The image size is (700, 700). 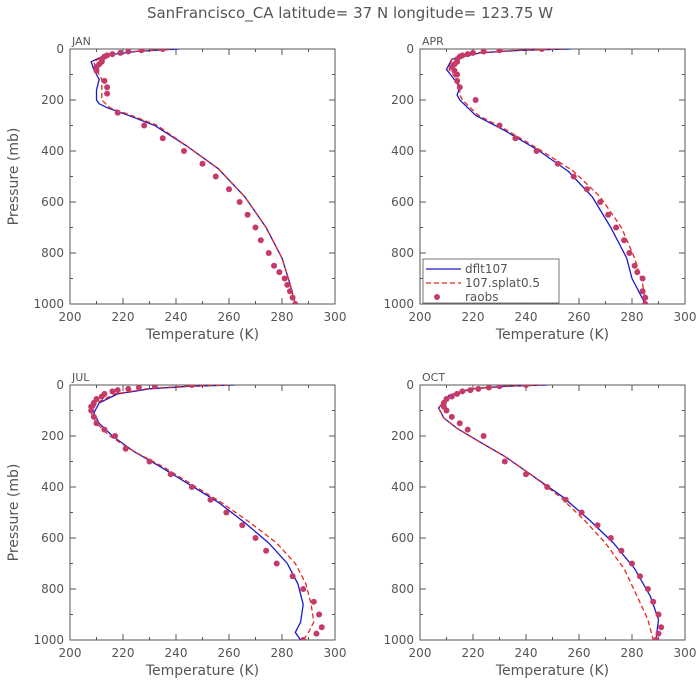 What do you see at coordinates (502, 283) in the screenshot?
I see `legend-label: 107.splat0.5` at bounding box center [502, 283].